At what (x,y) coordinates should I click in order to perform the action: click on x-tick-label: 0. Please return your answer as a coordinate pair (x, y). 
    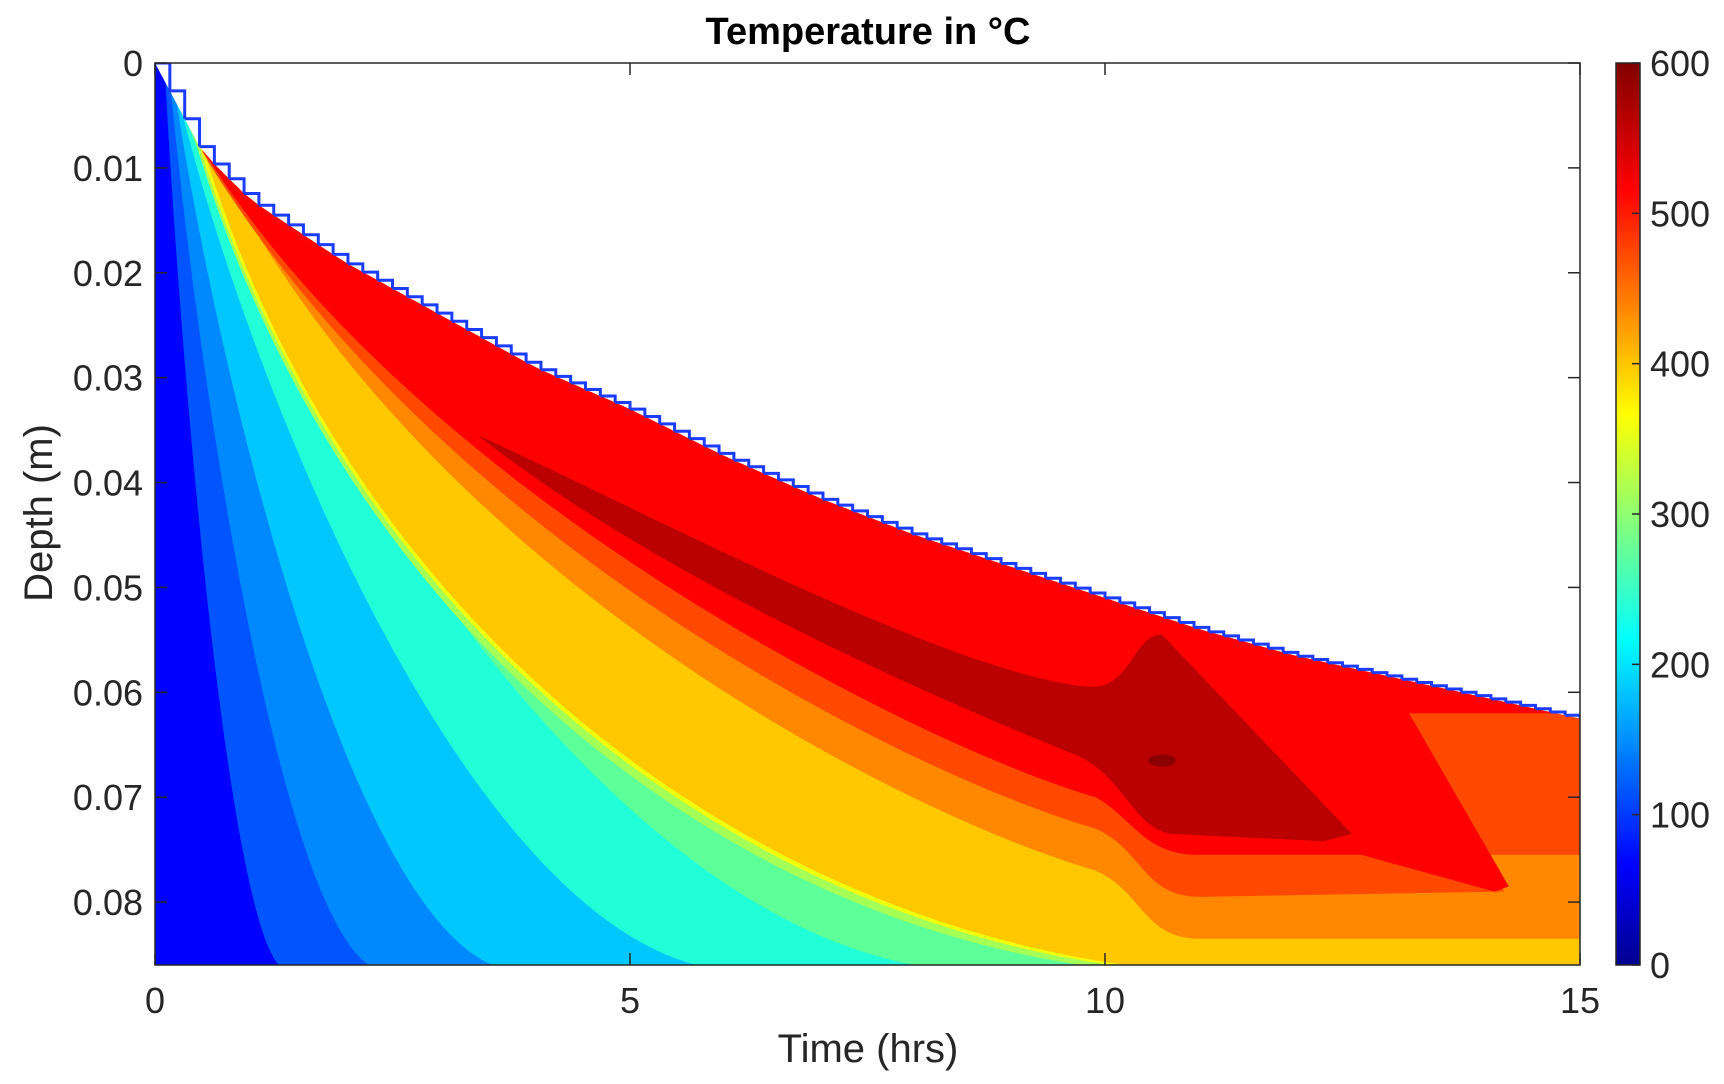
    Looking at the image, I should click on (155, 1000).